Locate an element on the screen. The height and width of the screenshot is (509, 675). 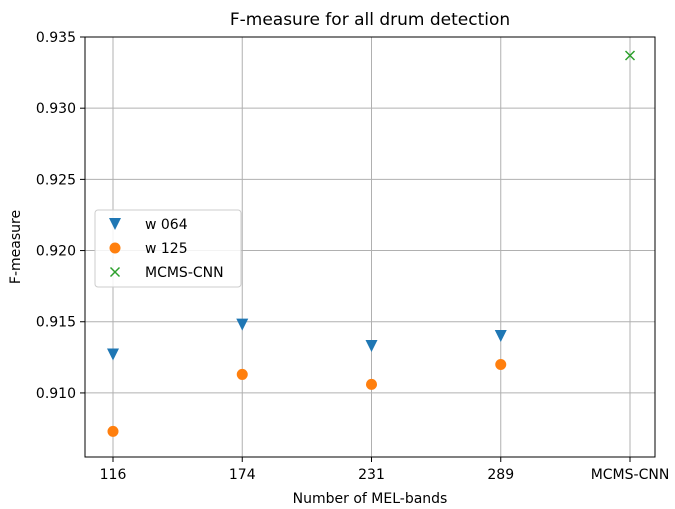
legend-entry: w 064 is located at coordinates (166, 225).